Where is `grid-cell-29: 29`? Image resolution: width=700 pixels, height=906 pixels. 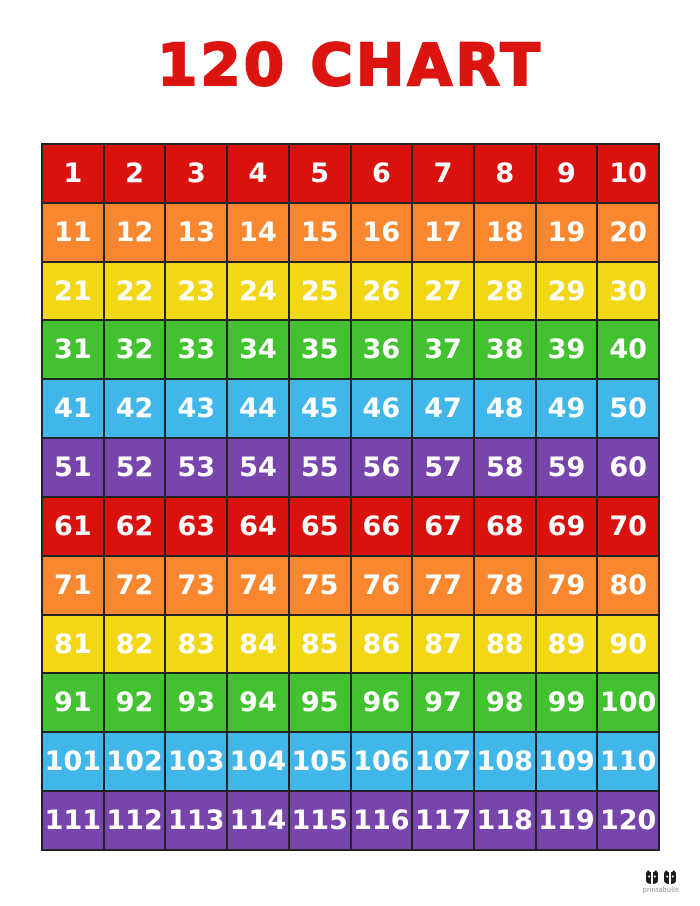 grid-cell-29: 29 is located at coordinates (567, 292).